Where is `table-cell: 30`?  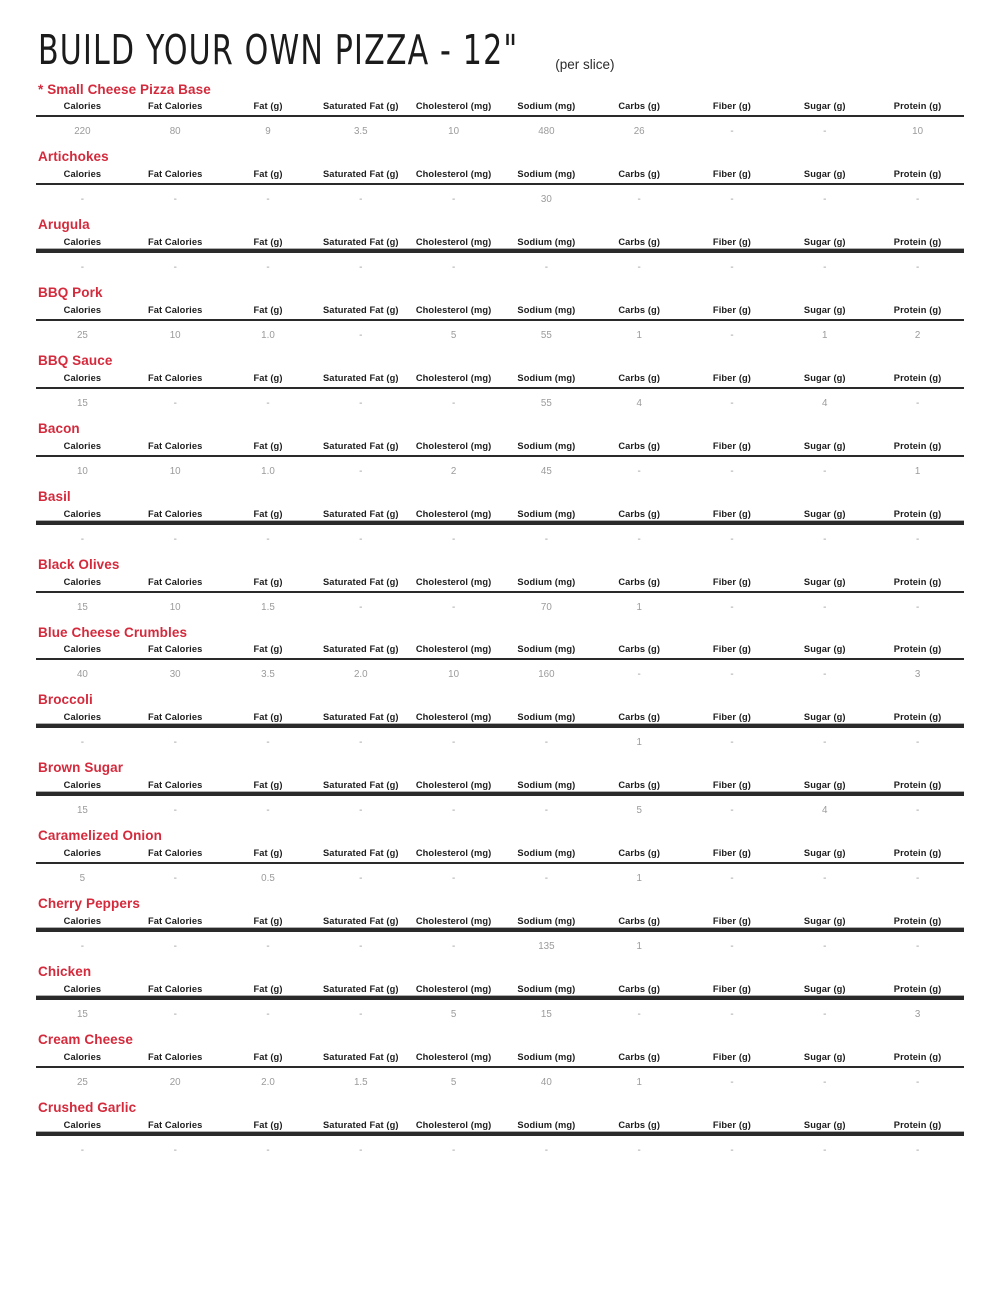 table-cell: 30 is located at coordinates (546, 200).